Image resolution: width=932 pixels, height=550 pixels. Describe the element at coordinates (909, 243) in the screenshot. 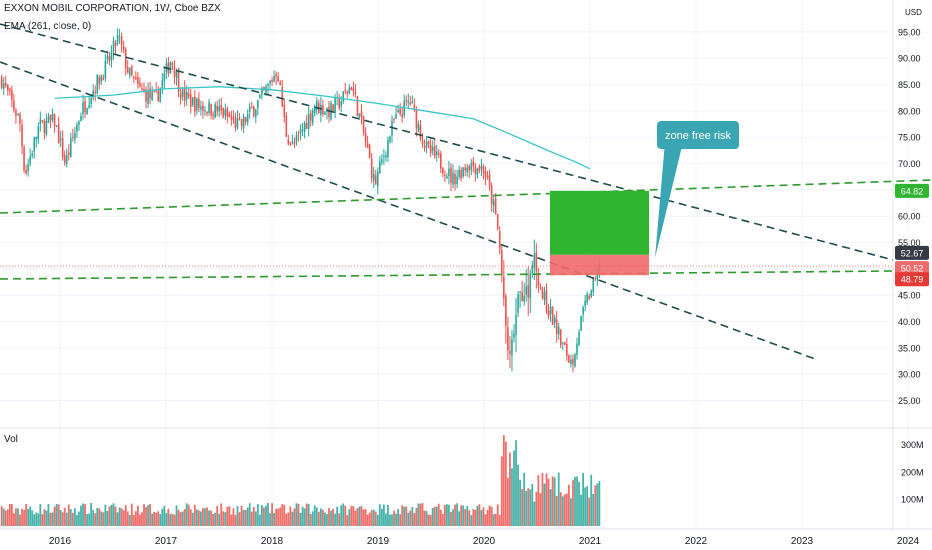

I see `y-tick-label: 55.00` at that location.